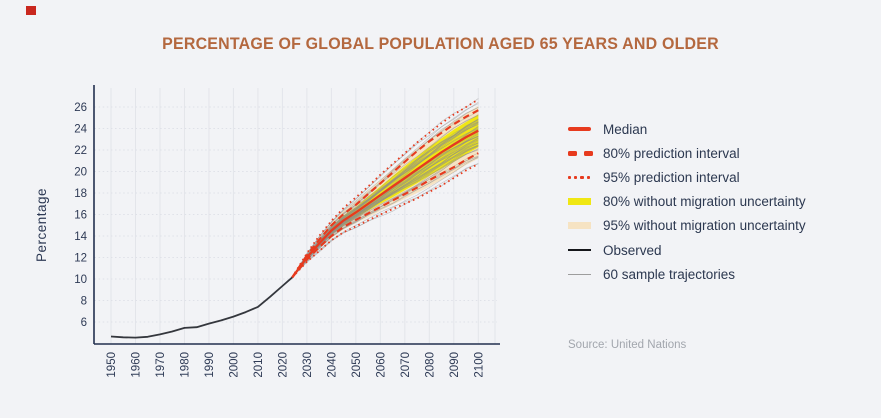 This screenshot has width=881, height=418. I want to click on svg-text: 22, so click(80, 151).